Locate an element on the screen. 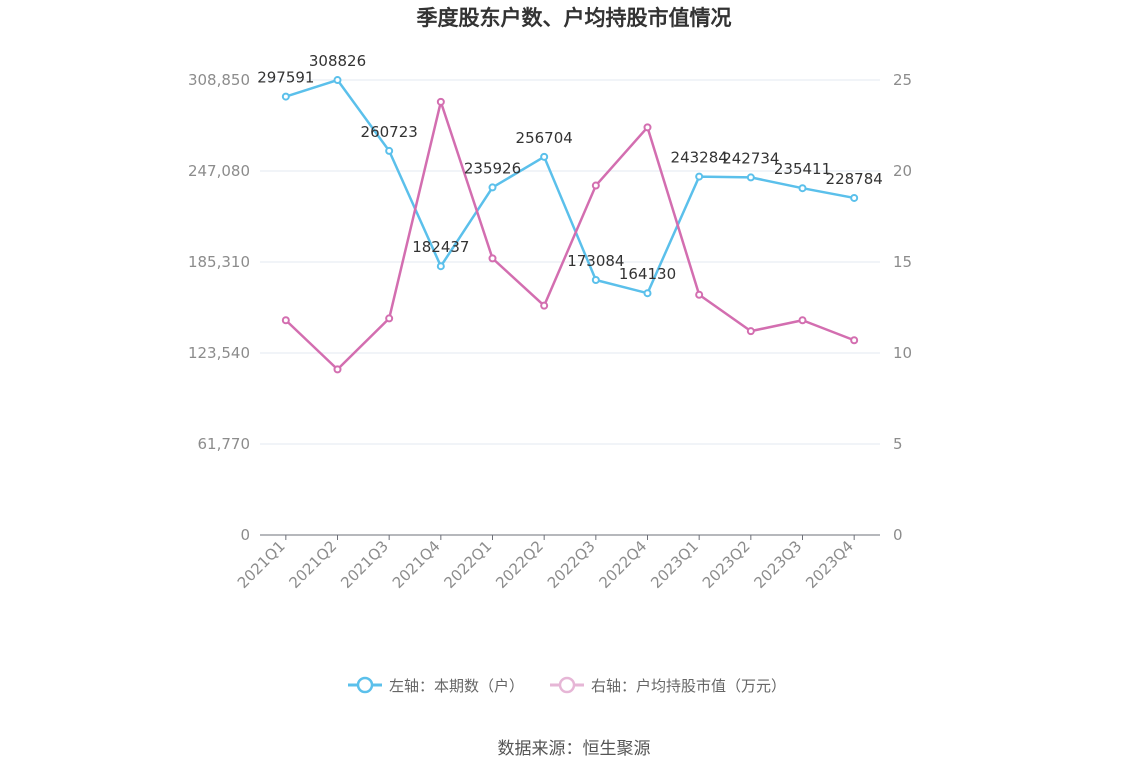  data-label: 260723 is located at coordinates (389, 132).